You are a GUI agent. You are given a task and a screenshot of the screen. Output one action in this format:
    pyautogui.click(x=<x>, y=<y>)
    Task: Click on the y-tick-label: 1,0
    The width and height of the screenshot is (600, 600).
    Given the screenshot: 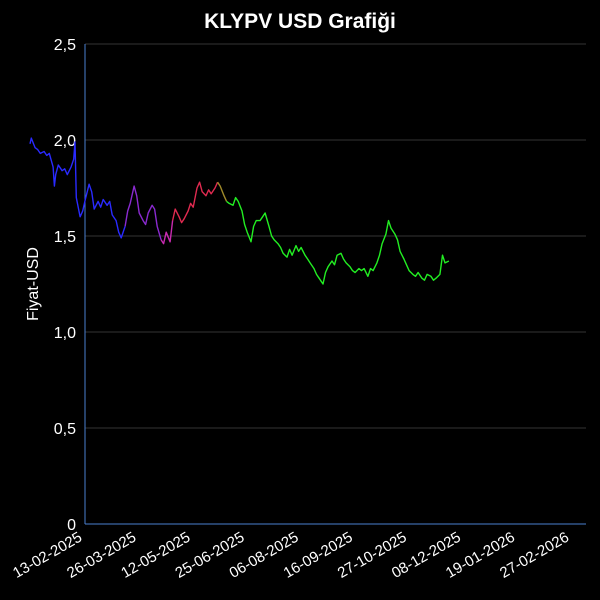 What is the action you would take?
    pyautogui.click(x=65, y=333)
    